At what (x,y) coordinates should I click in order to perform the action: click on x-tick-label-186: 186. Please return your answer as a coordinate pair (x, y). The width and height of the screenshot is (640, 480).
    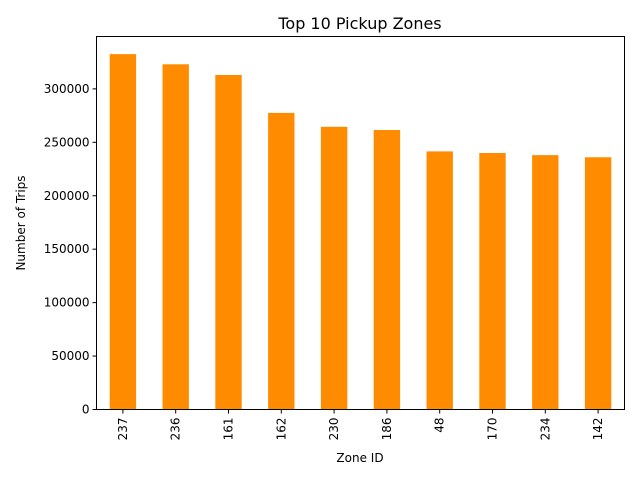
    Looking at the image, I should click on (387, 429).